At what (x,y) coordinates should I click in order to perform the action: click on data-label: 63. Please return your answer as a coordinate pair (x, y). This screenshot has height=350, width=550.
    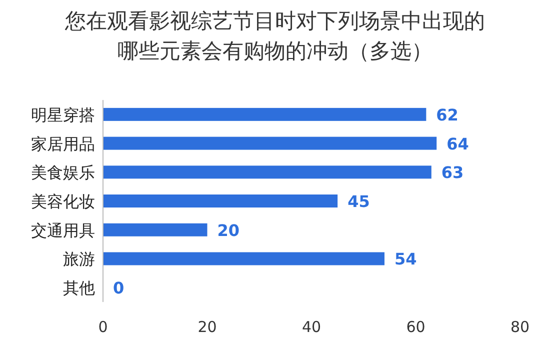
    Looking at the image, I should click on (452, 172).